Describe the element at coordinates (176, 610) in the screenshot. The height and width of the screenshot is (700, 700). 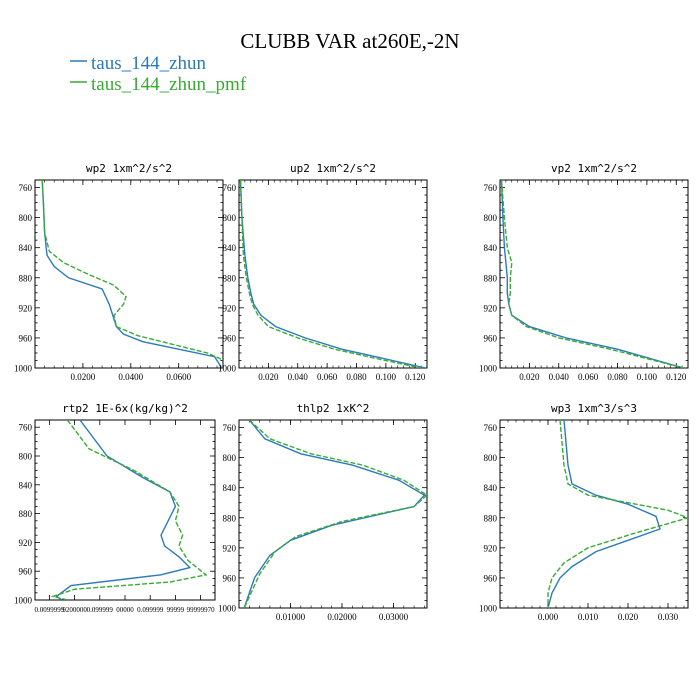
I see `x-tick-label: 99999` at that location.